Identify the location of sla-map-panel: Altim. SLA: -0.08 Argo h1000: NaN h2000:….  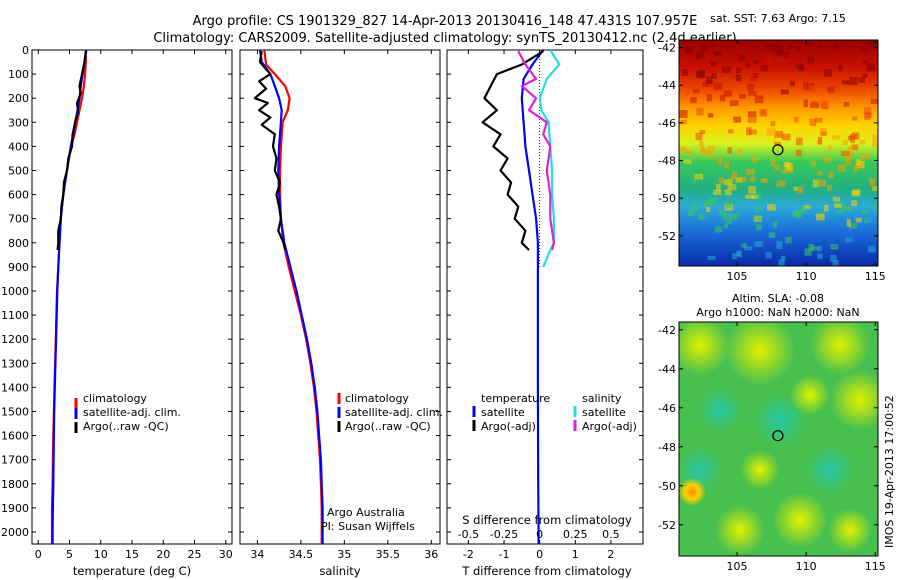
(772, 432).